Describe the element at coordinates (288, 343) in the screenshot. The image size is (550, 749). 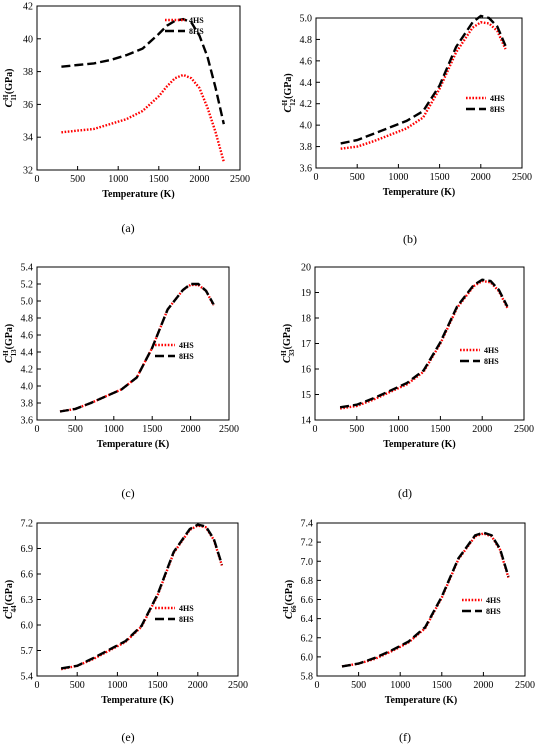
I see `y-axis-label: CH33(GPa)` at that location.